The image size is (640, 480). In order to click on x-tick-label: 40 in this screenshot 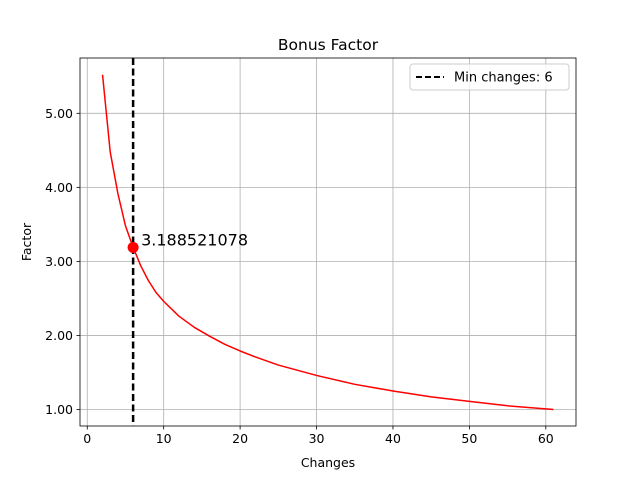, I will do `click(393, 438)`.